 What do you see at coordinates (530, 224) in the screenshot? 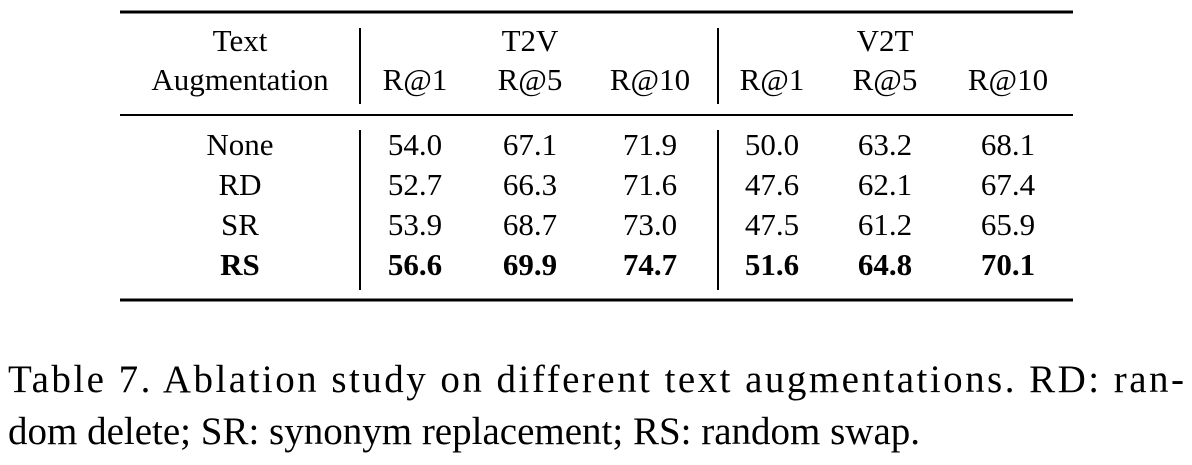
I see `cell: 68.7` at bounding box center [530, 224].